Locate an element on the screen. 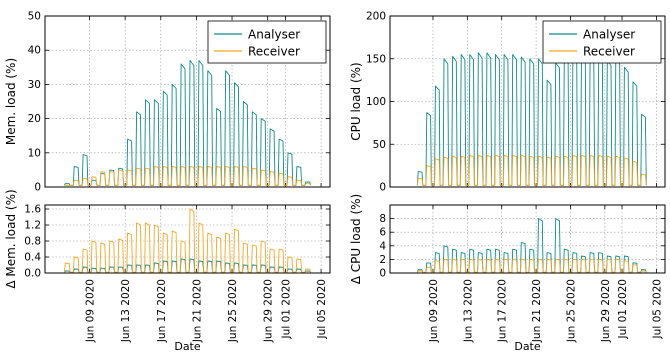 This screenshot has width=670, height=354. y-tick-label: 0.0 is located at coordinates (32, 274).